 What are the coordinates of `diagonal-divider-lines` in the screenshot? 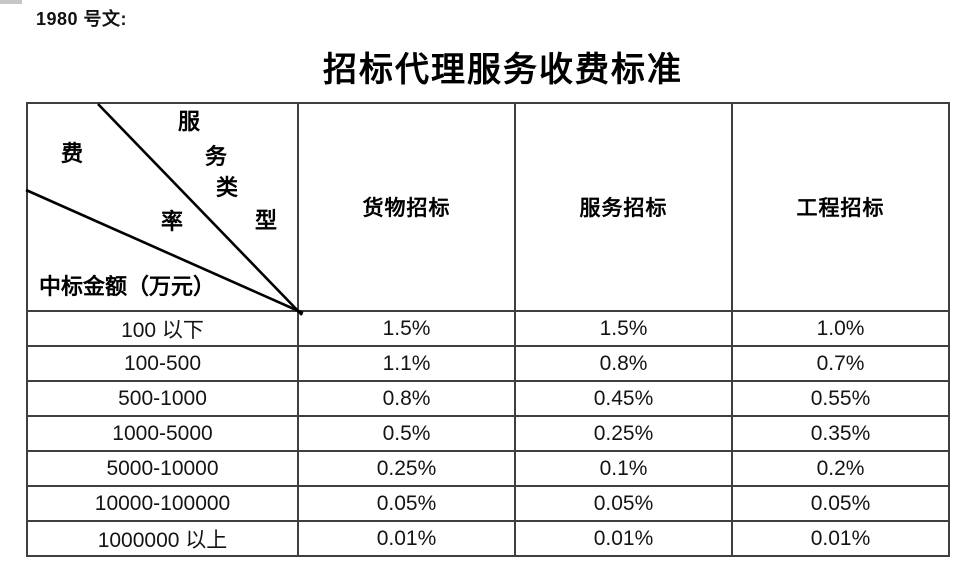 It's located at (164, 209).